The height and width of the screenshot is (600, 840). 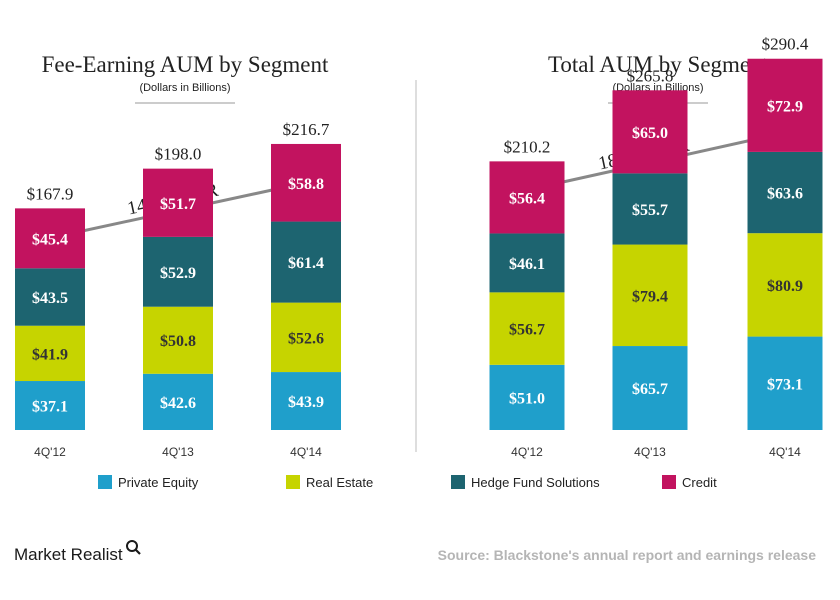 What do you see at coordinates (699, 482) in the screenshot?
I see `legend-label-credit: Credit` at bounding box center [699, 482].